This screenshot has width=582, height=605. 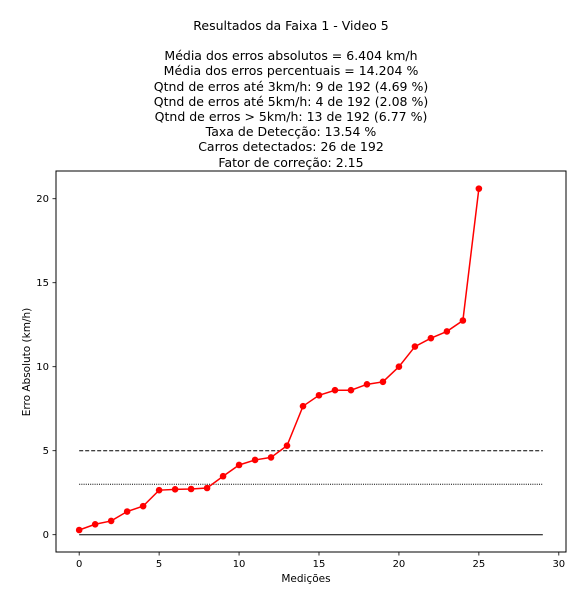 What do you see at coordinates (319, 564) in the screenshot?
I see `x-tick-label: 15` at bounding box center [319, 564].